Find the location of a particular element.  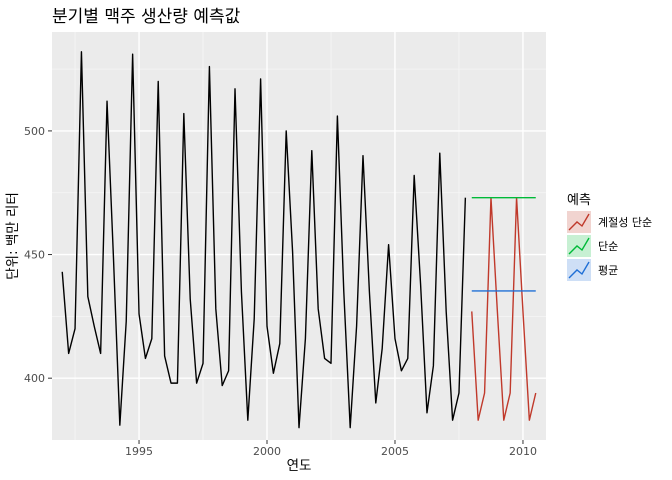

x-tick-label: 2010 is located at coordinates (523, 451).